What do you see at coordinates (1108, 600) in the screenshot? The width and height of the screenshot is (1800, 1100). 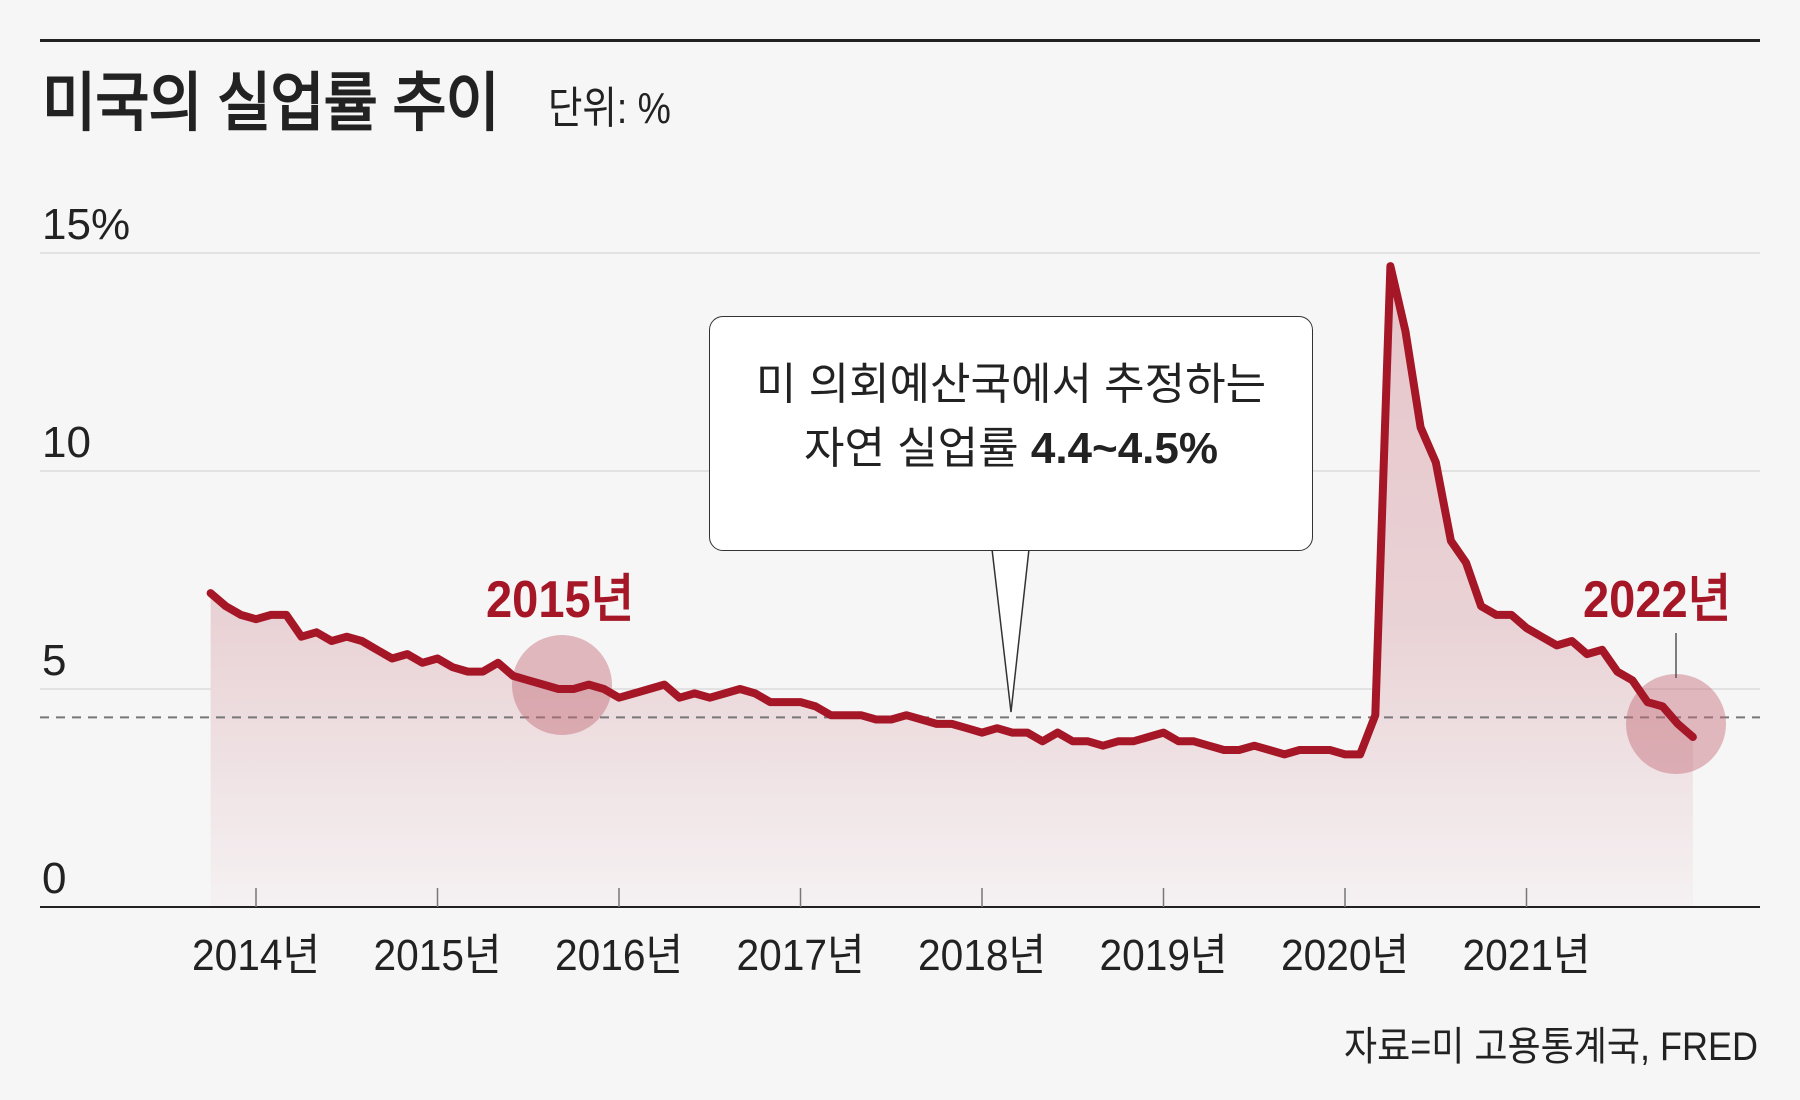 I see `highlight-labels: 2015년 2022년` at bounding box center [1108, 600].